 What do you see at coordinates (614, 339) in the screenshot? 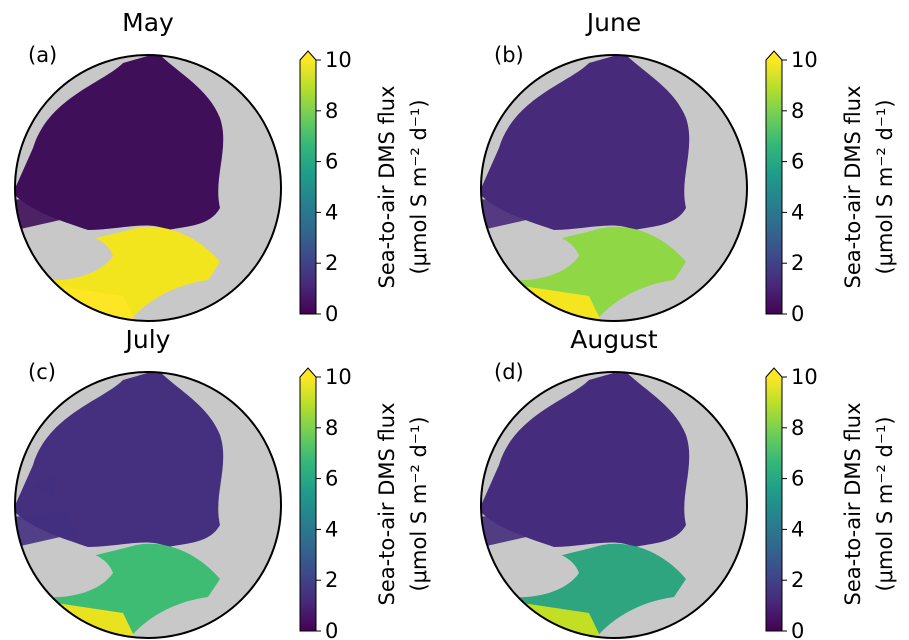
I see `panel-title: August` at bounding box center [614, 339].